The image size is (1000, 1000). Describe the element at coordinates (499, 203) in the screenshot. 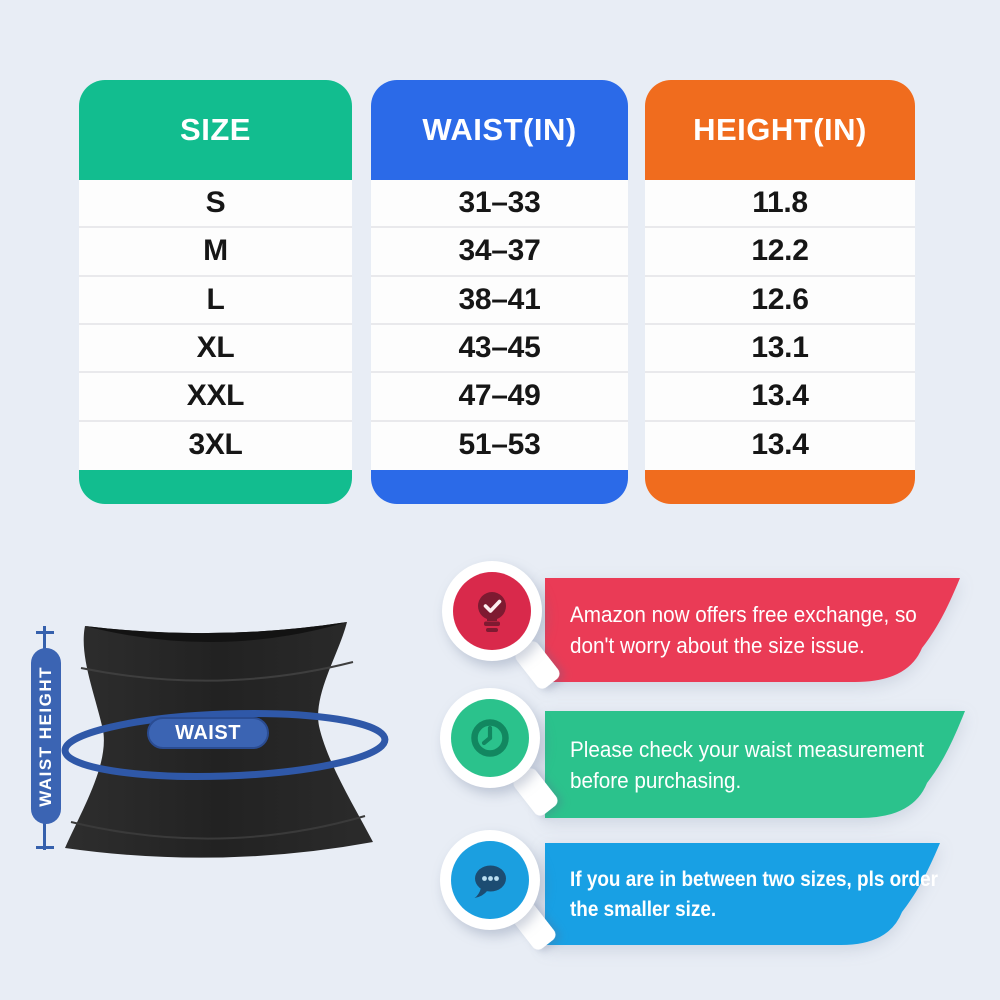

I see `waist-cell: 31–33` at that location.